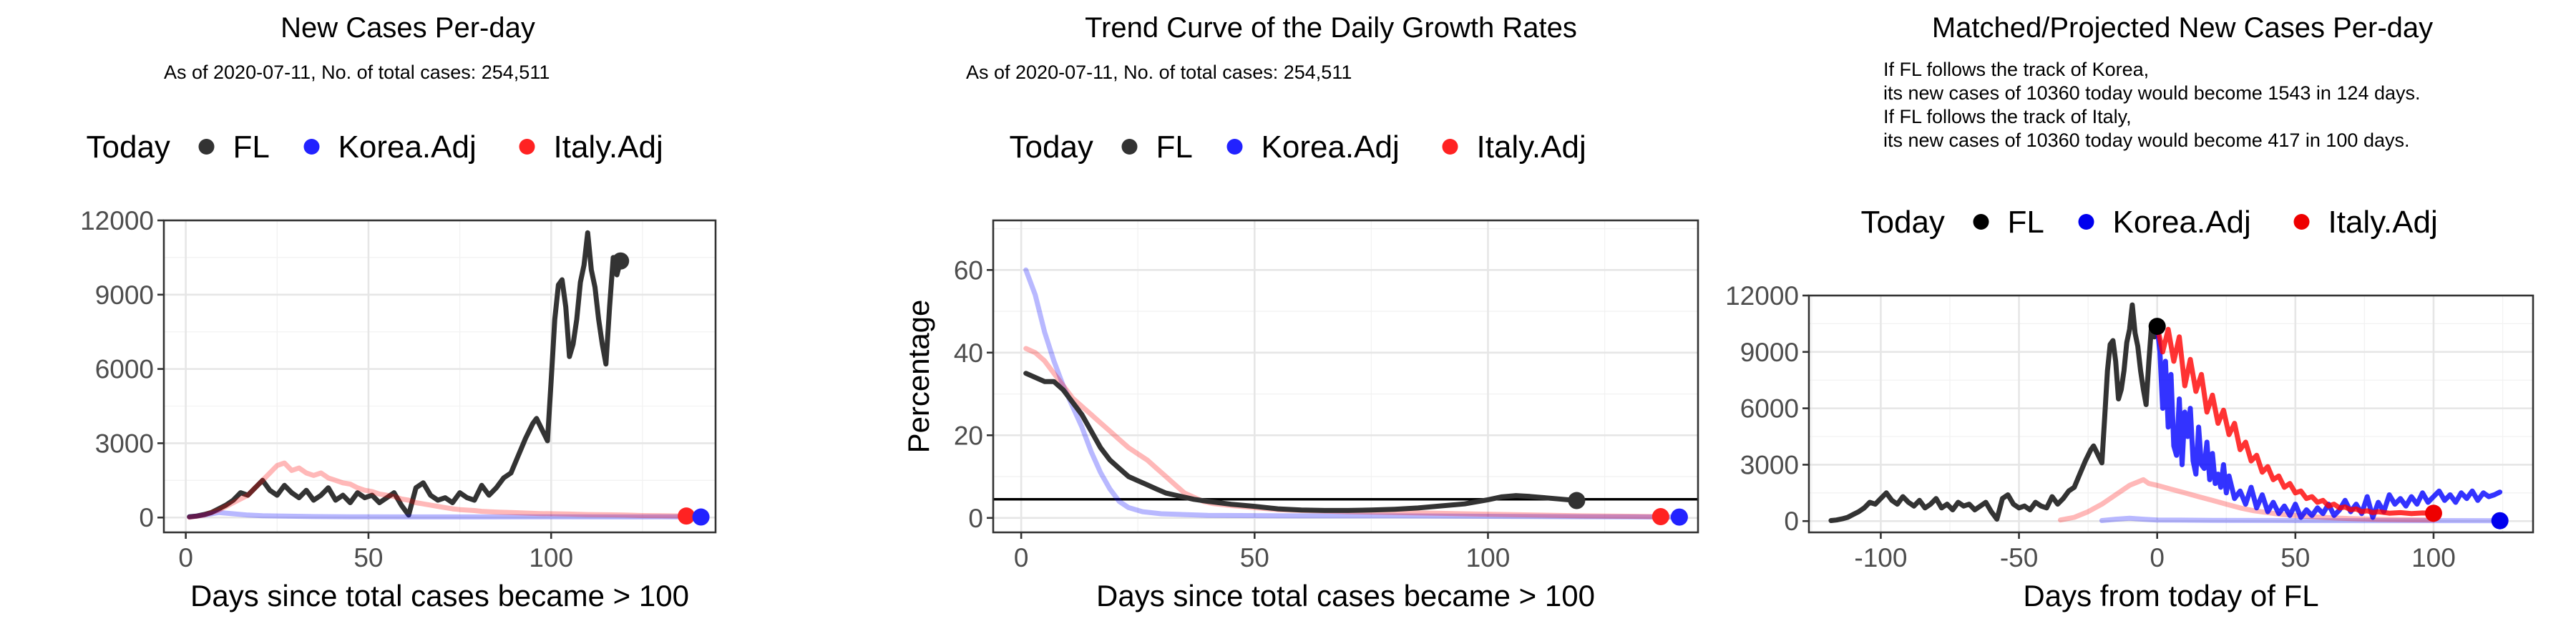 The height and width of the screenshot is (644, 2576). Describe the element at coordinates (968, 353) in the screenshot. I see `y-tick-label: 40` at that location.